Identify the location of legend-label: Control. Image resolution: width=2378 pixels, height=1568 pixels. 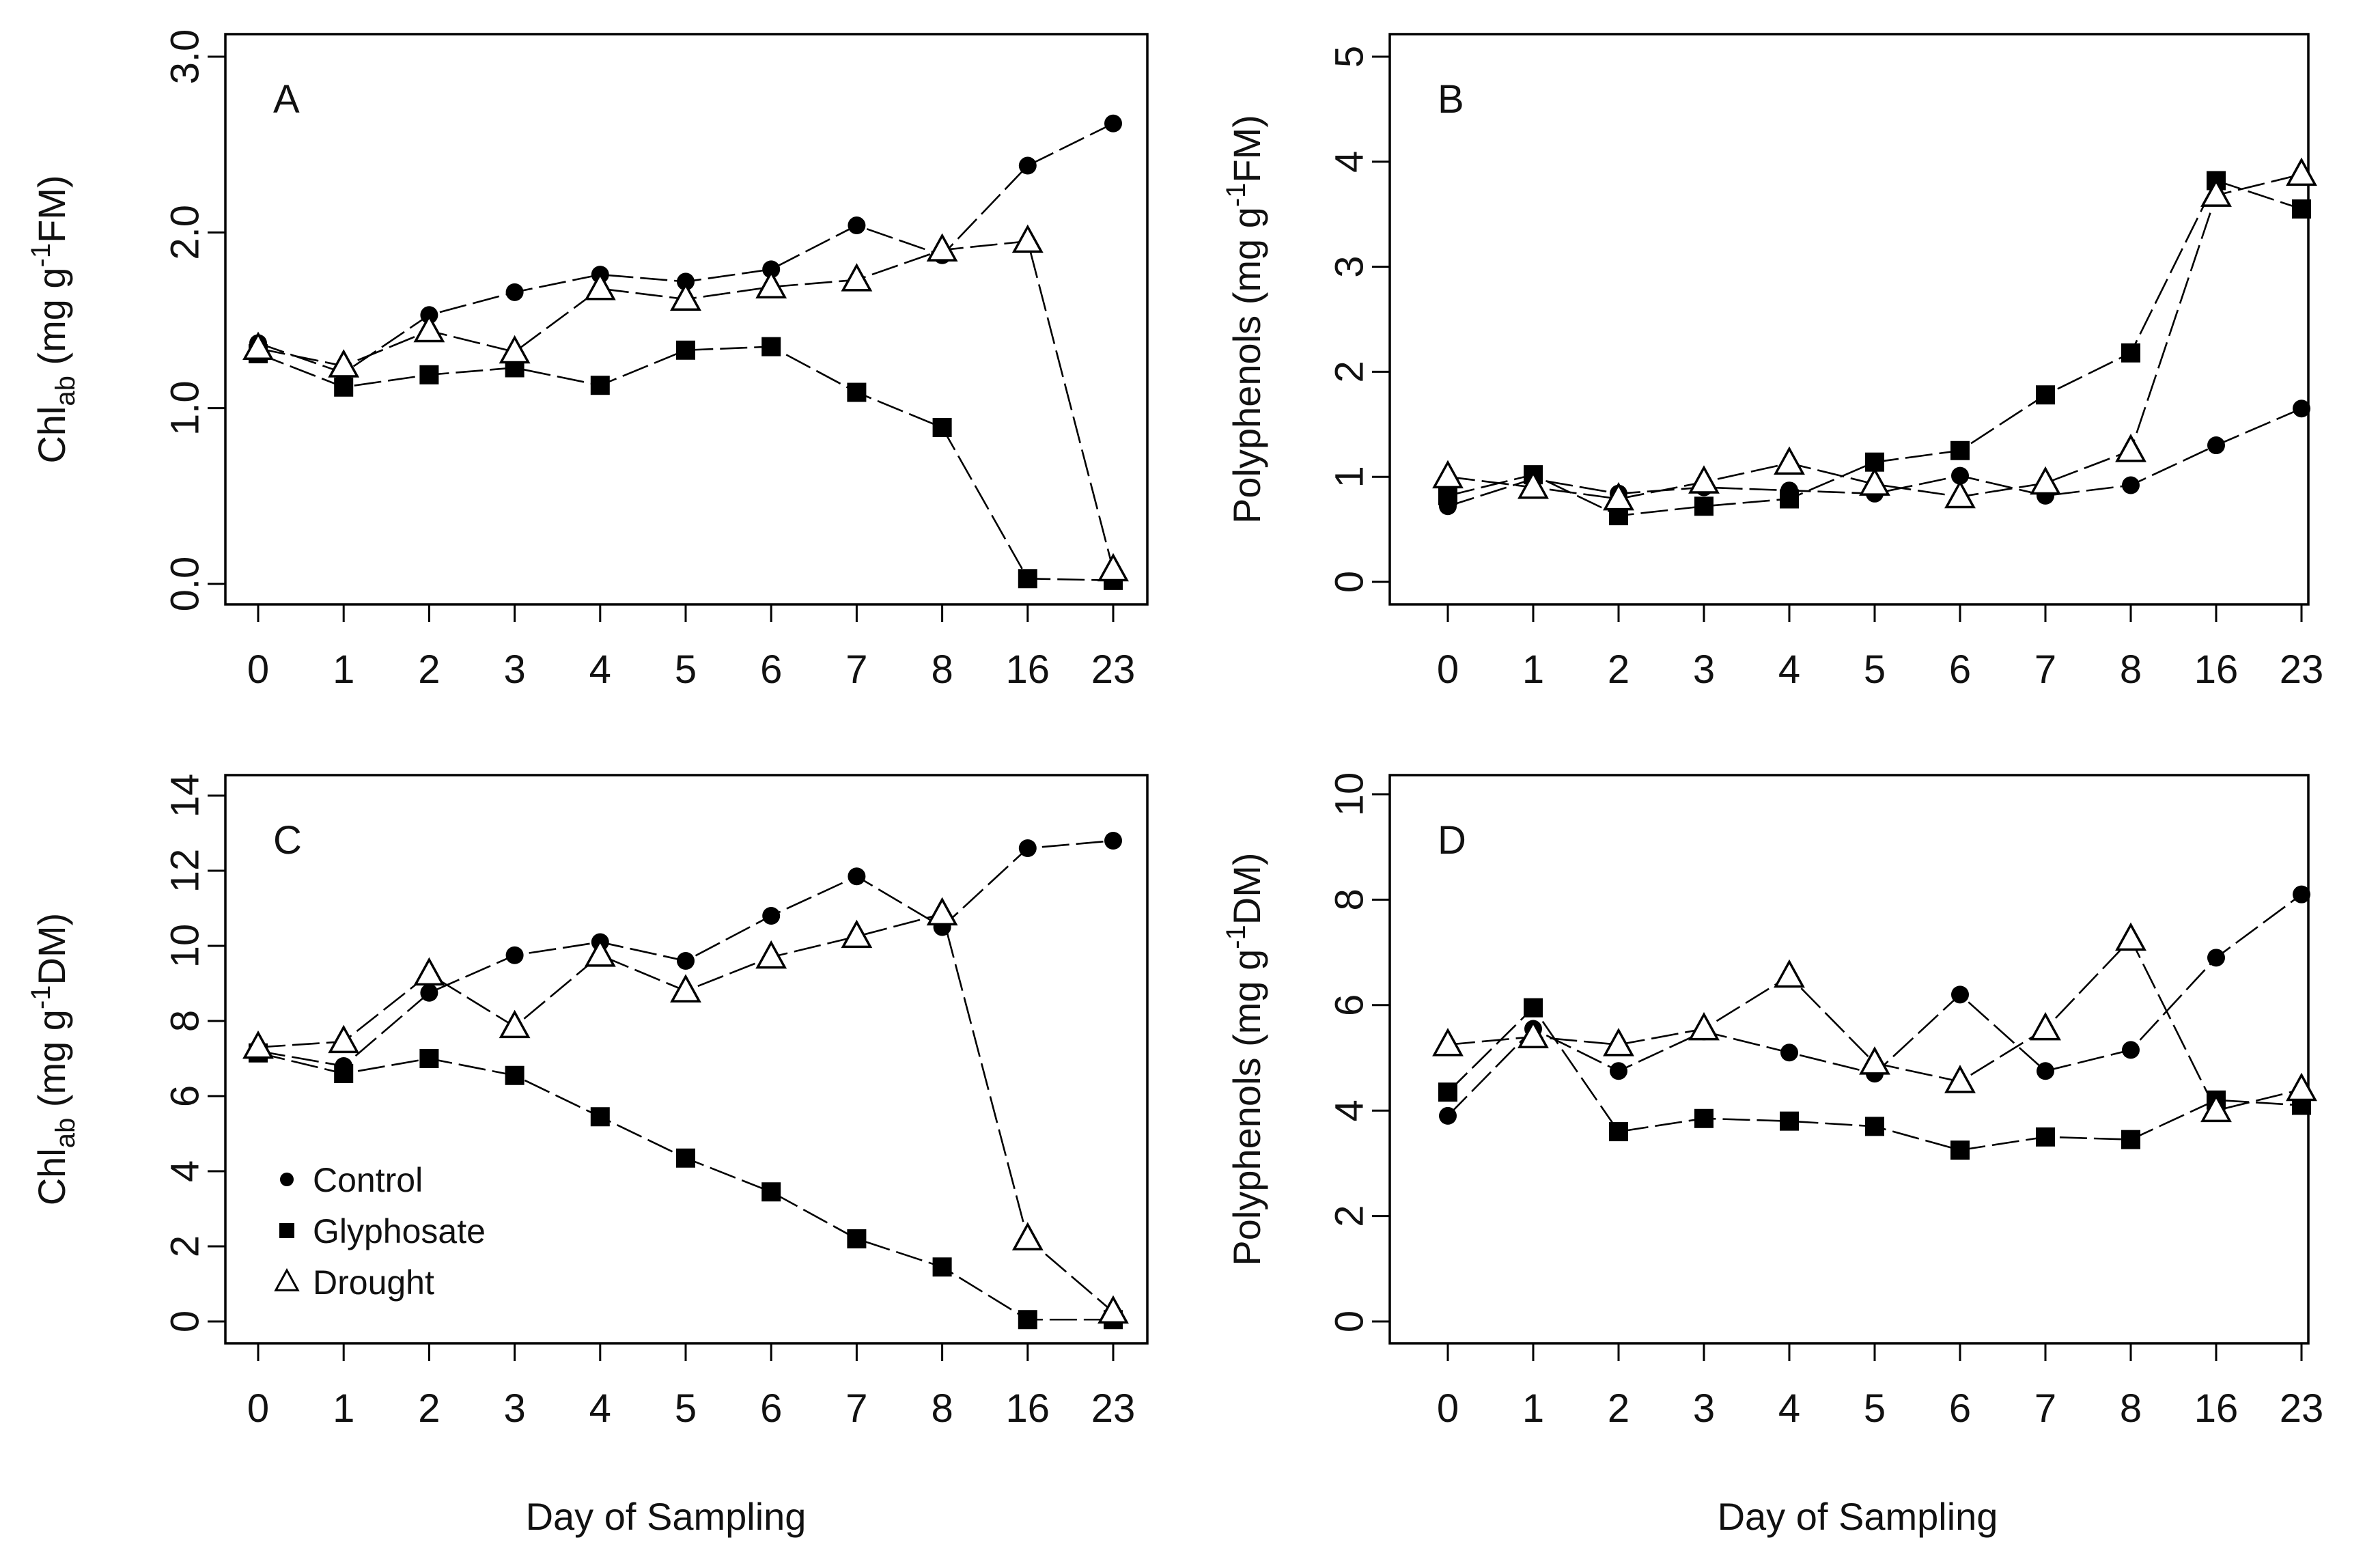
(368, 1180).